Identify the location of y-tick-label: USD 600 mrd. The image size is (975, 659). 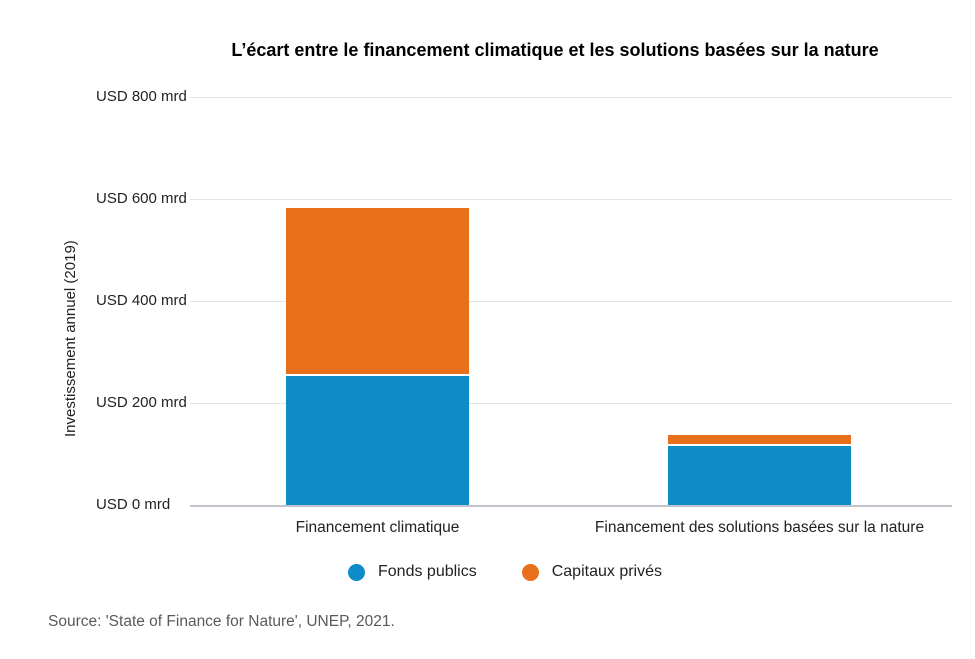
(141, 199).